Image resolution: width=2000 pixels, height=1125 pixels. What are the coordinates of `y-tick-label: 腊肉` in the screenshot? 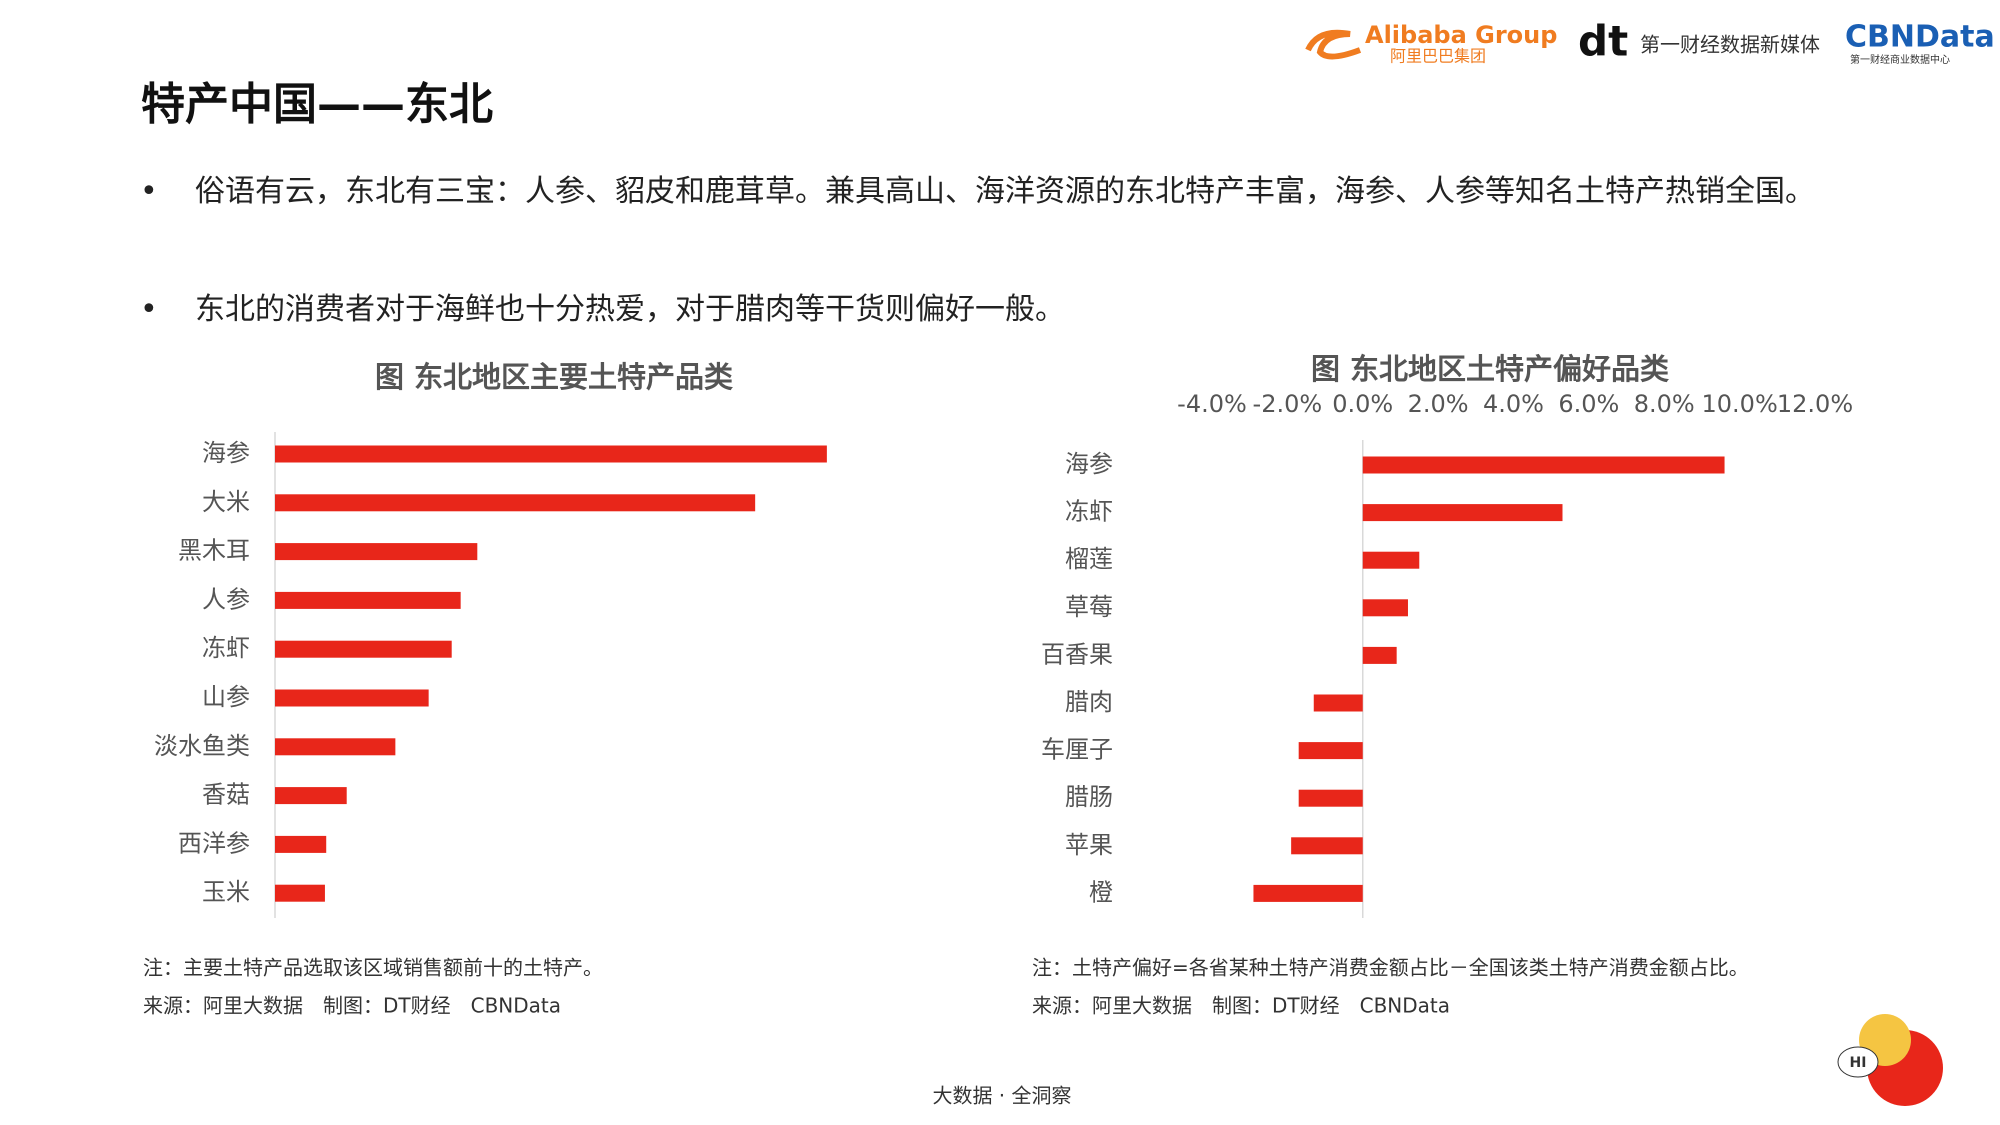 It's located at (1089, 702).